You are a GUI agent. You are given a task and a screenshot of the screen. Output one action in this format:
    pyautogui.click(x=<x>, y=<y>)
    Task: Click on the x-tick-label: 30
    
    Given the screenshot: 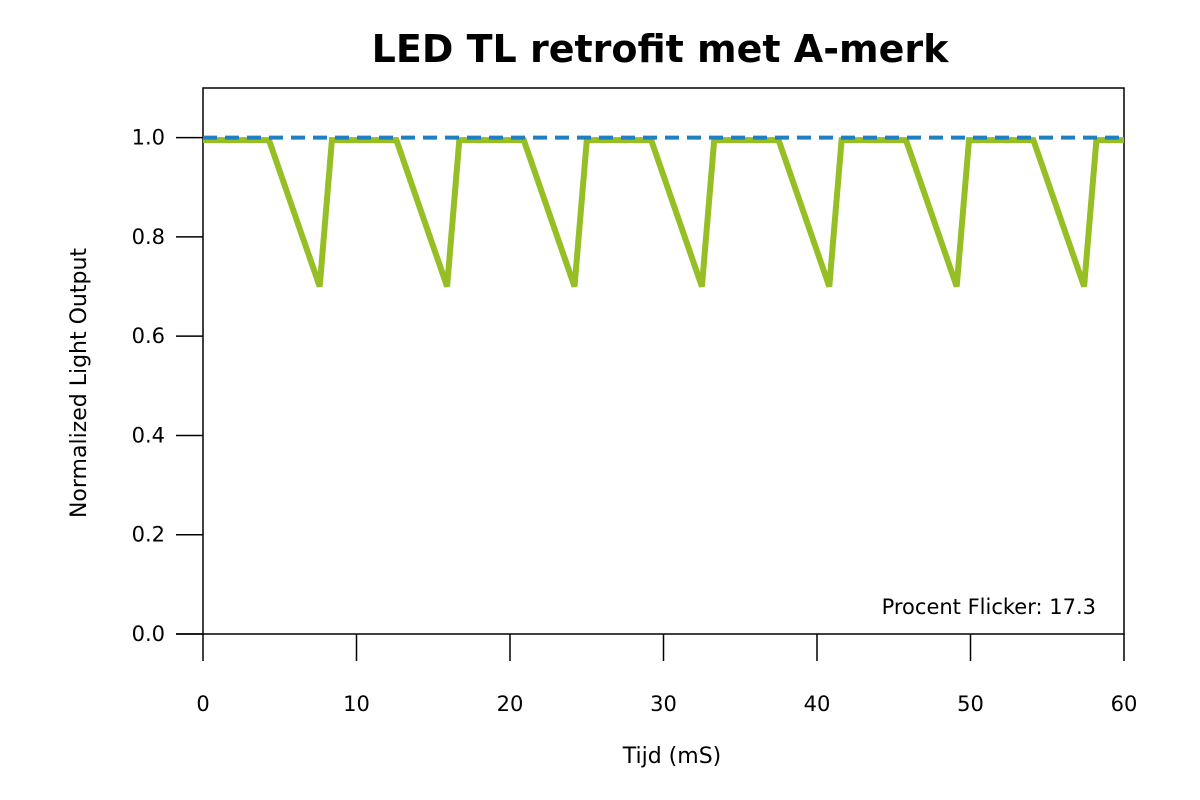 What is the action you would take?
    pyautogui.click(x=663, y=704)
    